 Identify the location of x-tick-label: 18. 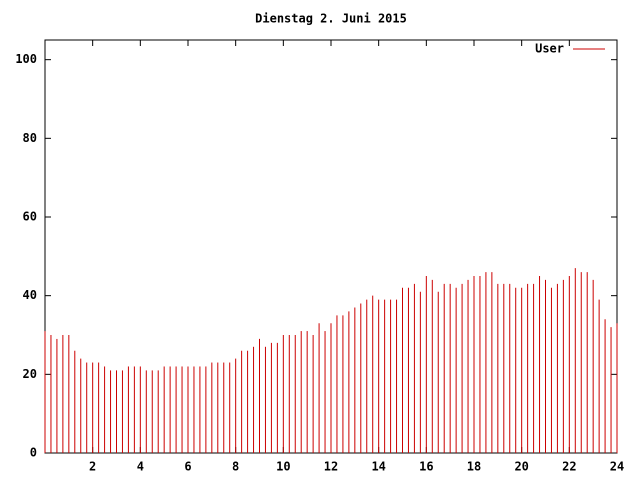
(474, 467).